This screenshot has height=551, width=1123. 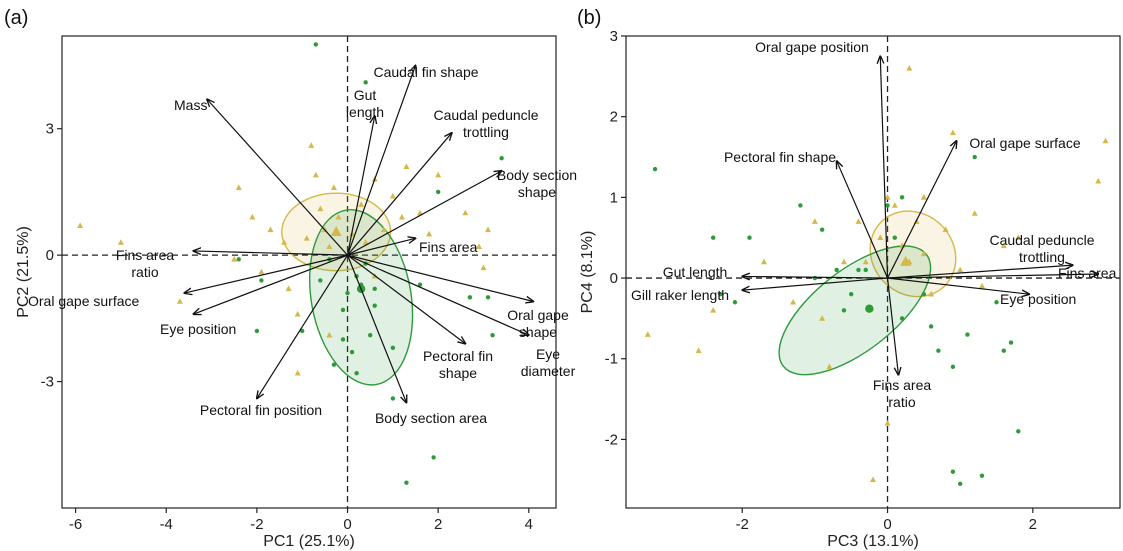 What do you see at coordinates (277, 177) in the screenshot?
I see `loading-arrow-mass` at bounding box center [277, 177].